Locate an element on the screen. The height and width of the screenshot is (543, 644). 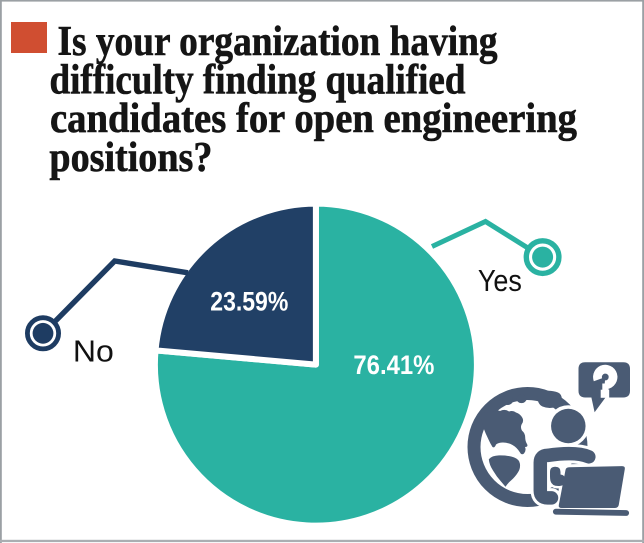
svg-text:candidates for open engineerin: candidates for open engineering is located at coordinates (313, 118).